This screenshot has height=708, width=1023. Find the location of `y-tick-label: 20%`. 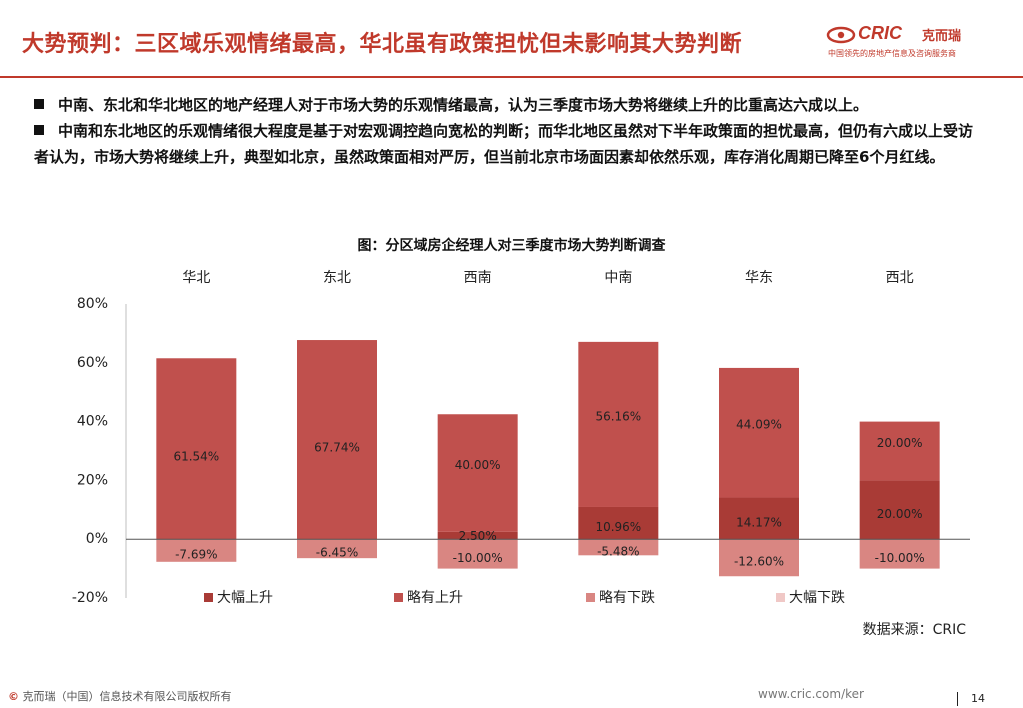

y-tick-label: 20% is located at coordinates (92, 480).